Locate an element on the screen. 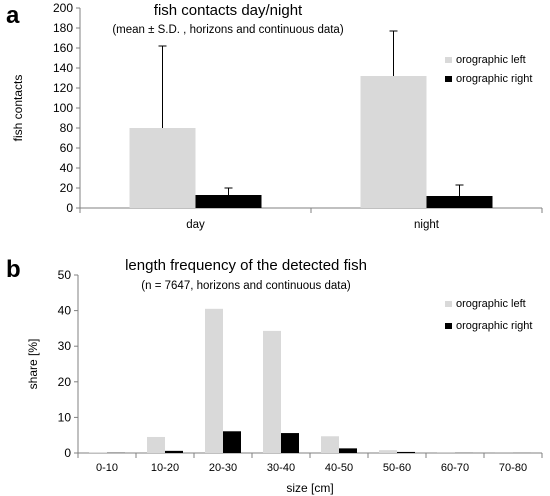 The image size is (550, 496). chart-b-title: length frequency of the detected fish is located at coordinates (246, 265).